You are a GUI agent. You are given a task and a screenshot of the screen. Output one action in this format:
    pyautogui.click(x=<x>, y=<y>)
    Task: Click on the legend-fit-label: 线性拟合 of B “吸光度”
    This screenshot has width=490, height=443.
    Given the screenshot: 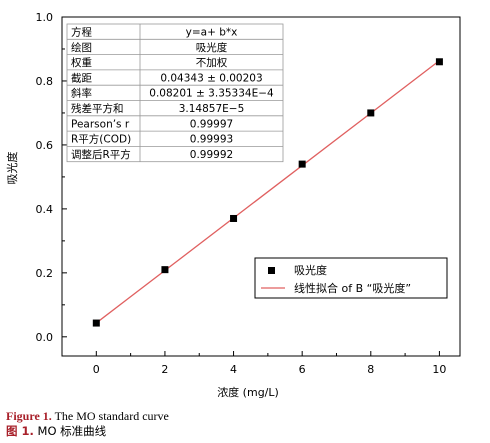 What is the action you would take?
    pyautogui.click(x=352, y=288)
    